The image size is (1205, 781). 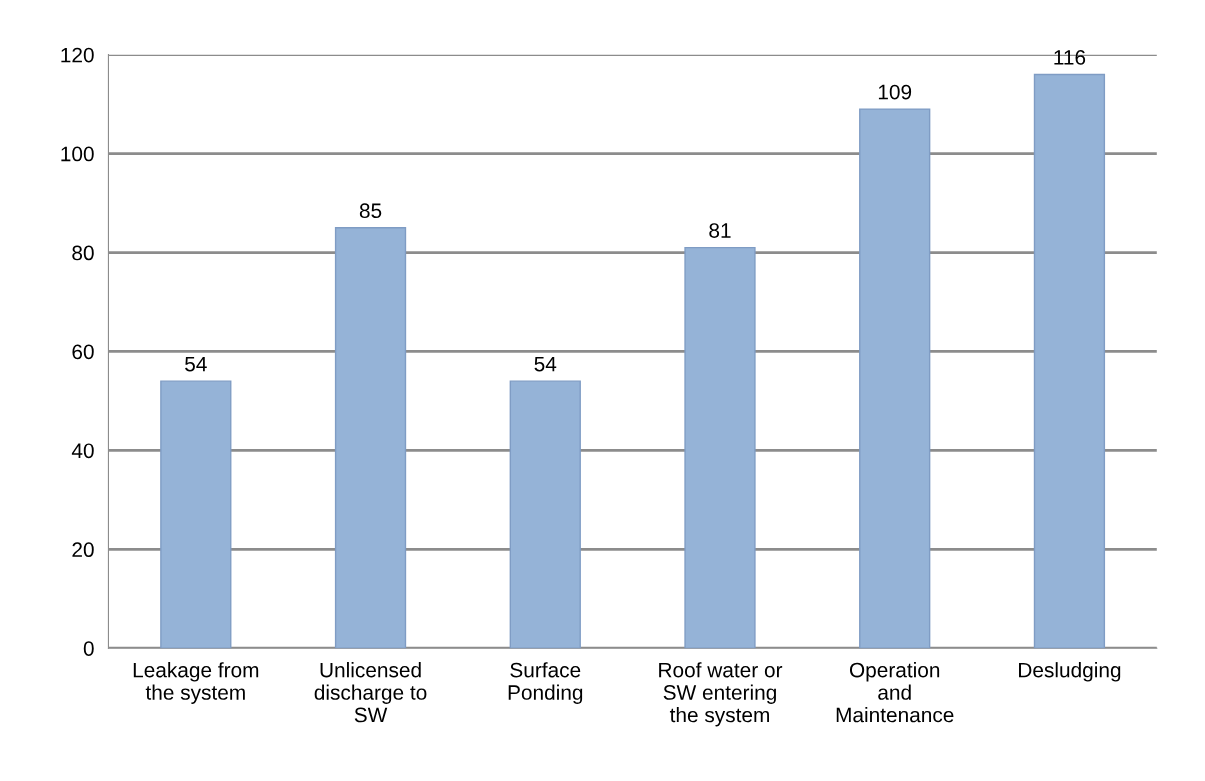 I want to click on x-tick-label: Unlicensed discharge to SW, so click(x=370, y=692).